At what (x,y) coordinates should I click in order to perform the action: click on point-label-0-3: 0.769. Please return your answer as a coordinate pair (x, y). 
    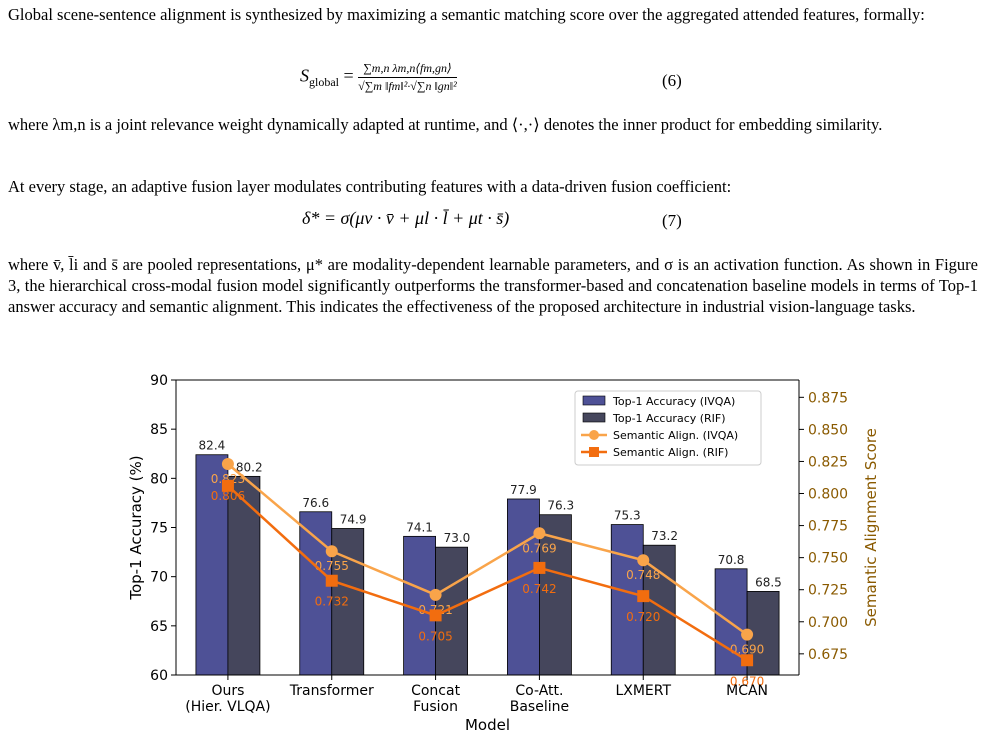
    Looking at the image, I should click on (539, 548).